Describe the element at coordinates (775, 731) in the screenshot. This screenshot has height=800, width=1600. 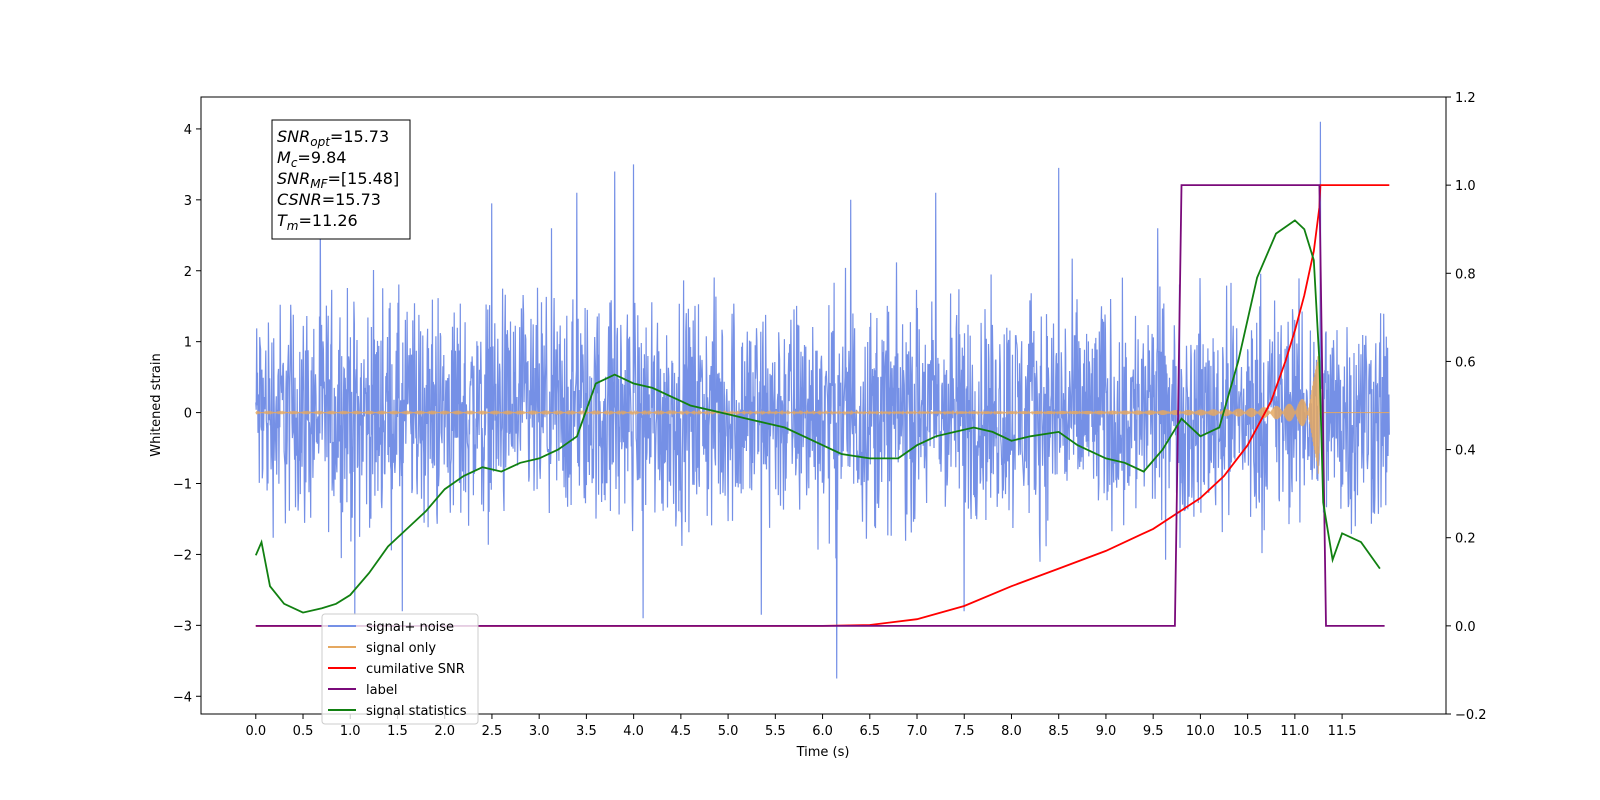
I see `x-tick-label: 5.5` at that location.